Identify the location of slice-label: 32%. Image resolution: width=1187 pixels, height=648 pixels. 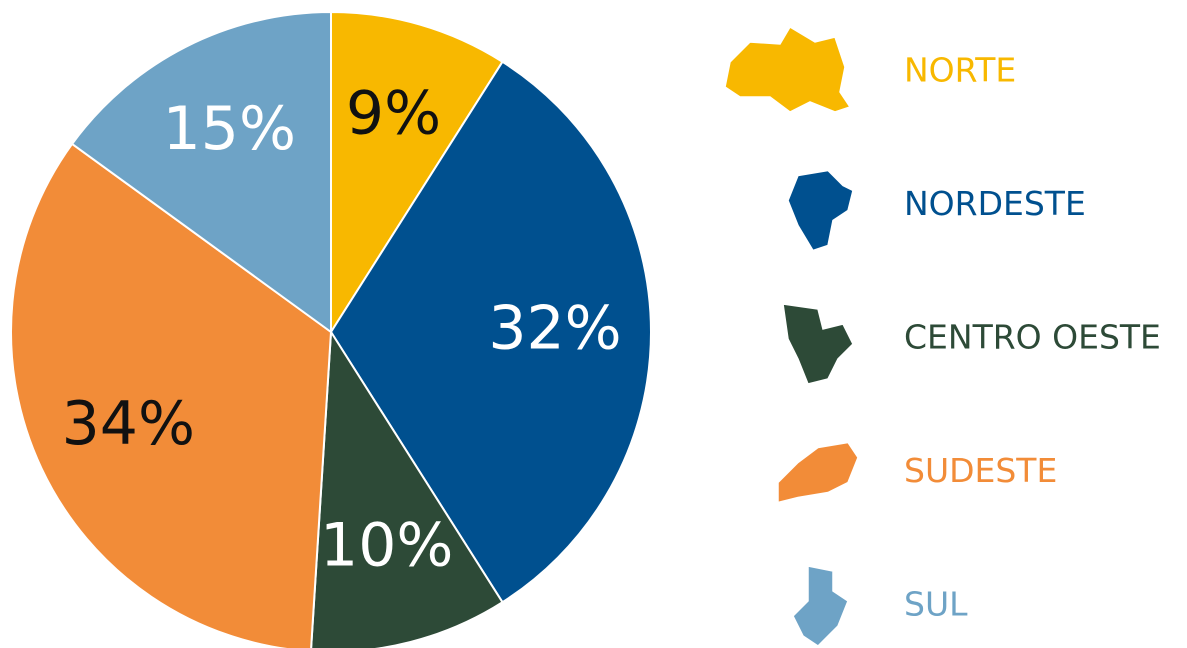
(554, 329).